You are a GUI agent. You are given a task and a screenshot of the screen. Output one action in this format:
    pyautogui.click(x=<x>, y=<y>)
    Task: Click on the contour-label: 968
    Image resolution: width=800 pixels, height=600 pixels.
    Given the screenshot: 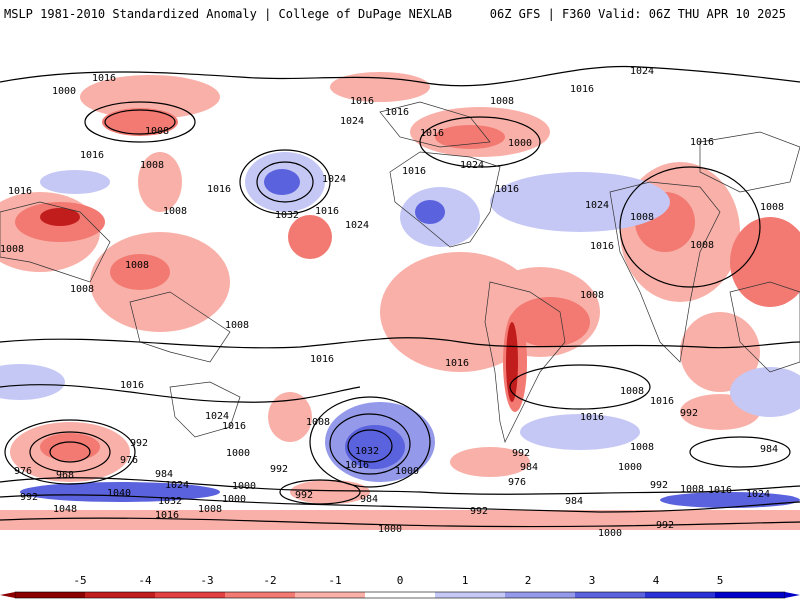 What is the action you would take?
    pyautogui.click(x=65, y=475)
    